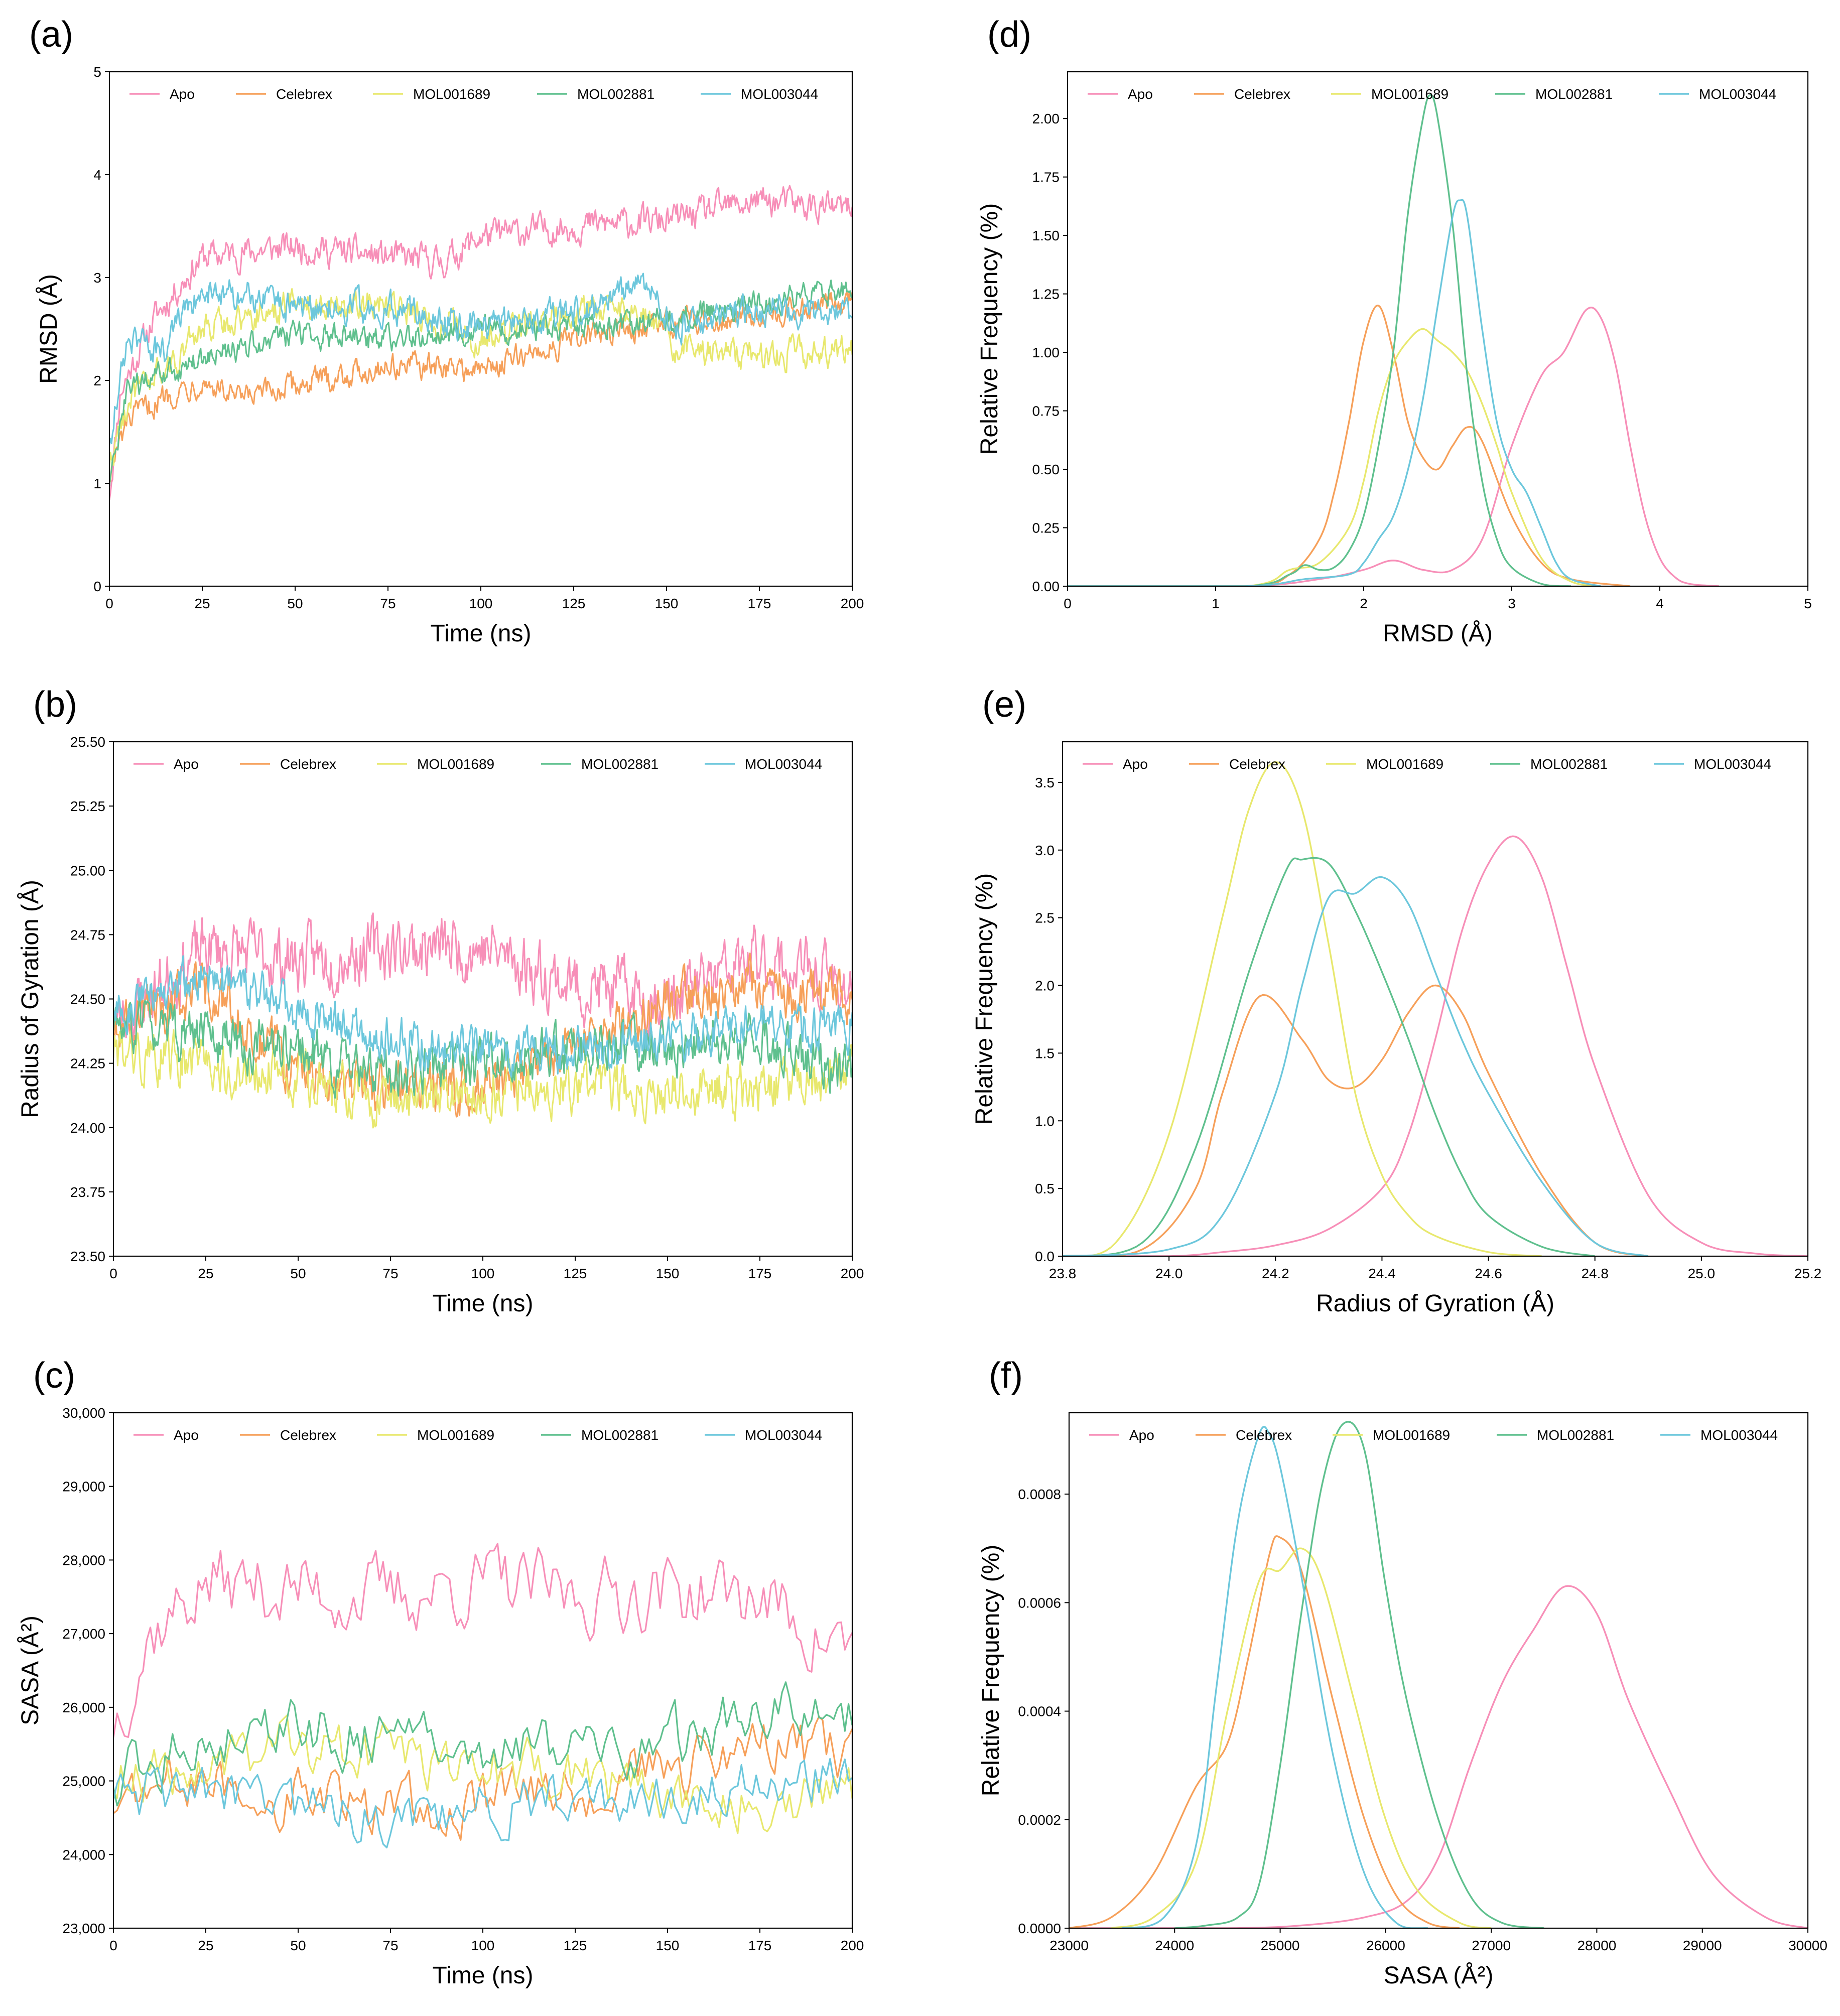  Describe the element at coordinates (83, 1634) in the screenshot. I see `y-tick-label: 27,000` at that location.